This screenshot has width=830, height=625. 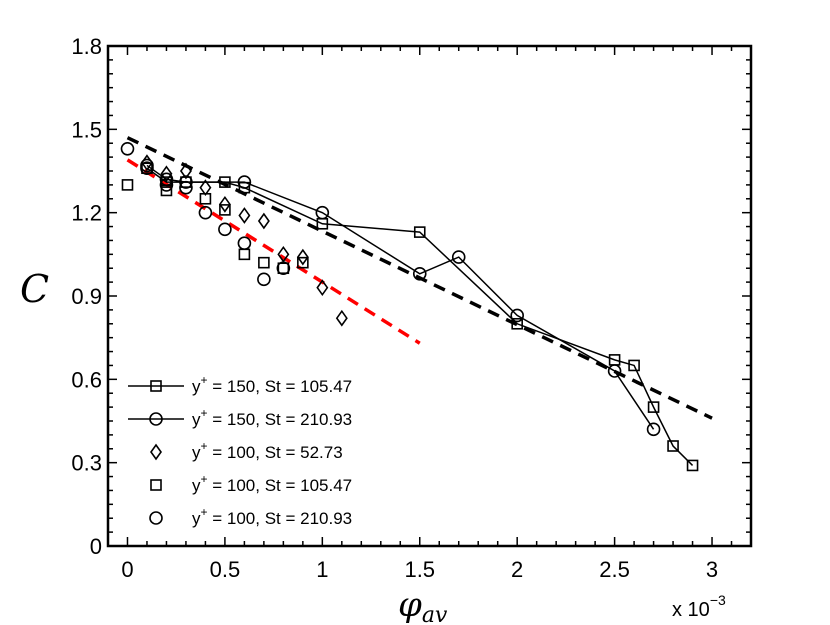 I want to click on y-tick-label: 0.3, so click(x=86, y=463).